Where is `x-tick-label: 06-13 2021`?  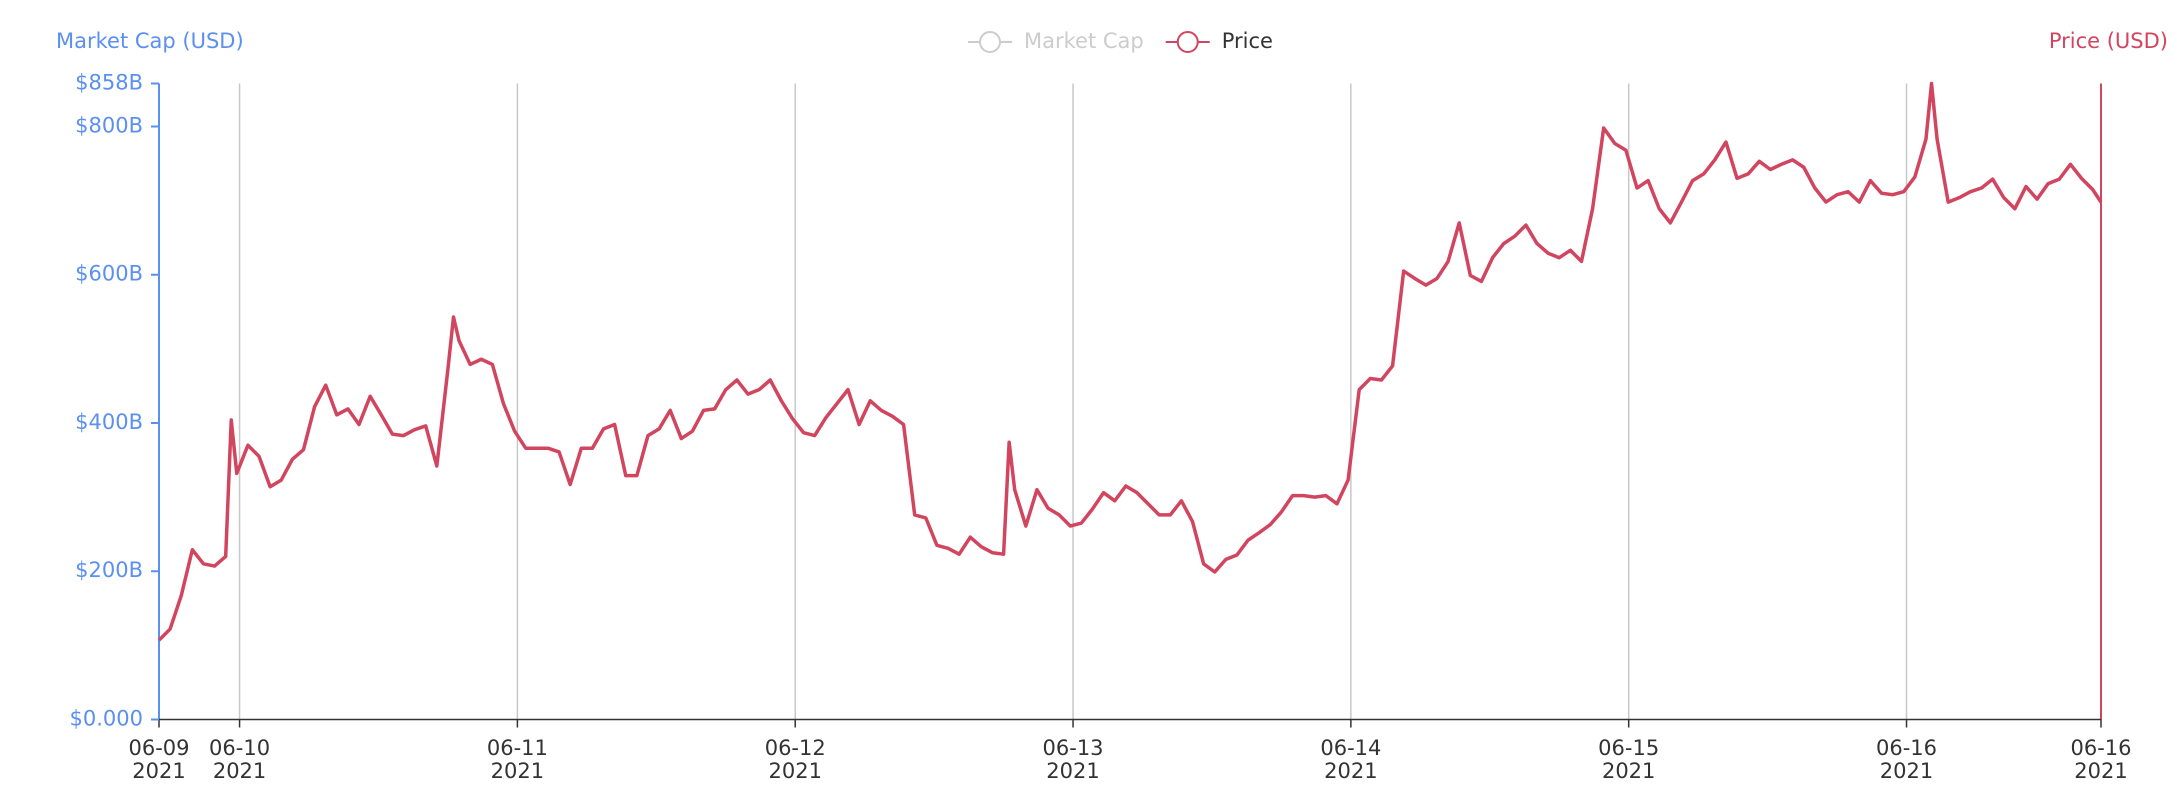 x-tick-label: 06-13 2021 is located at coordinates (1073, 759).